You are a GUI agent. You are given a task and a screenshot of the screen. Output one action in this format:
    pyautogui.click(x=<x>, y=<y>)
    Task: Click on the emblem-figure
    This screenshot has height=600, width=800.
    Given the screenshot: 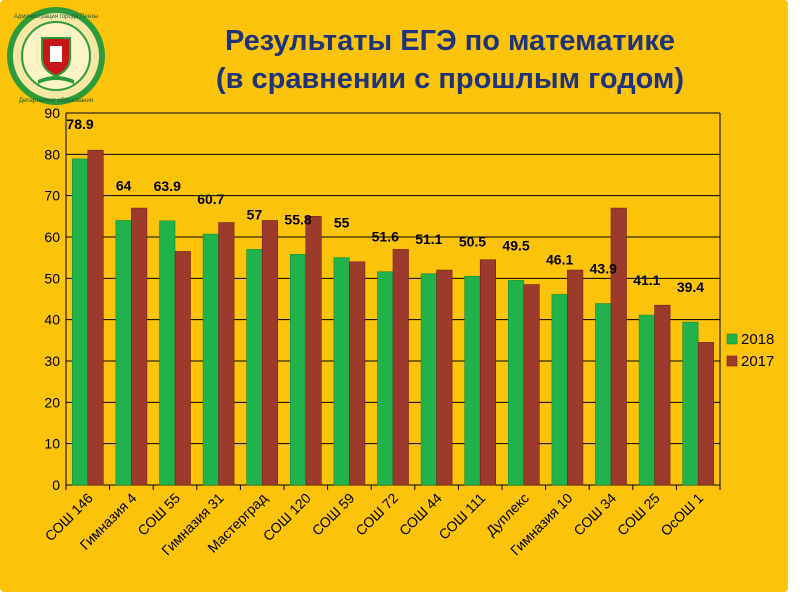 What is the action you would take?
    pyautogui.click(x=56, y=54)
    